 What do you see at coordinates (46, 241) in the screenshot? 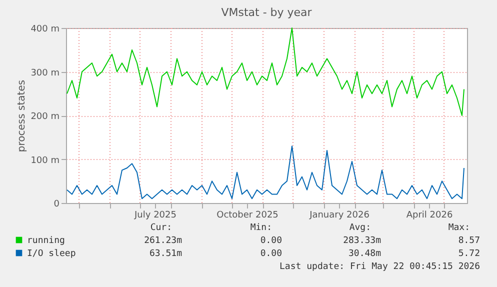
I see `legend-label: running` at bounding box center [46, 241].